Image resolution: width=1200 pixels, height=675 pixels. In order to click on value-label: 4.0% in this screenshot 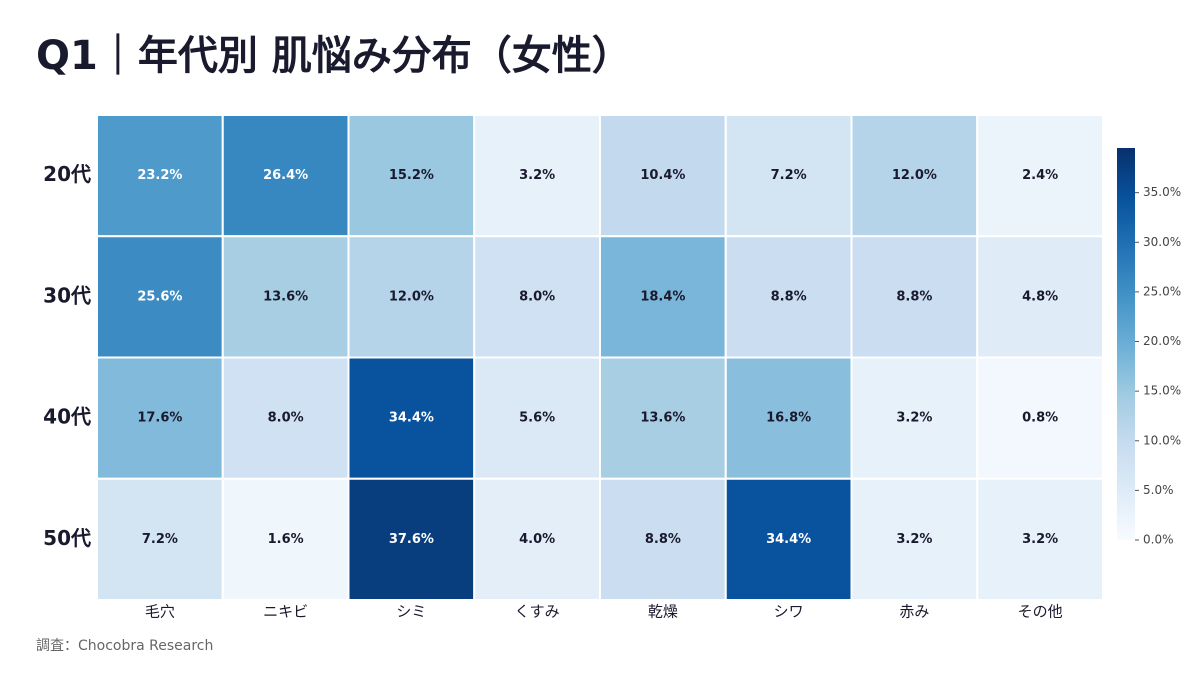, I will do `click(537, 539)`.